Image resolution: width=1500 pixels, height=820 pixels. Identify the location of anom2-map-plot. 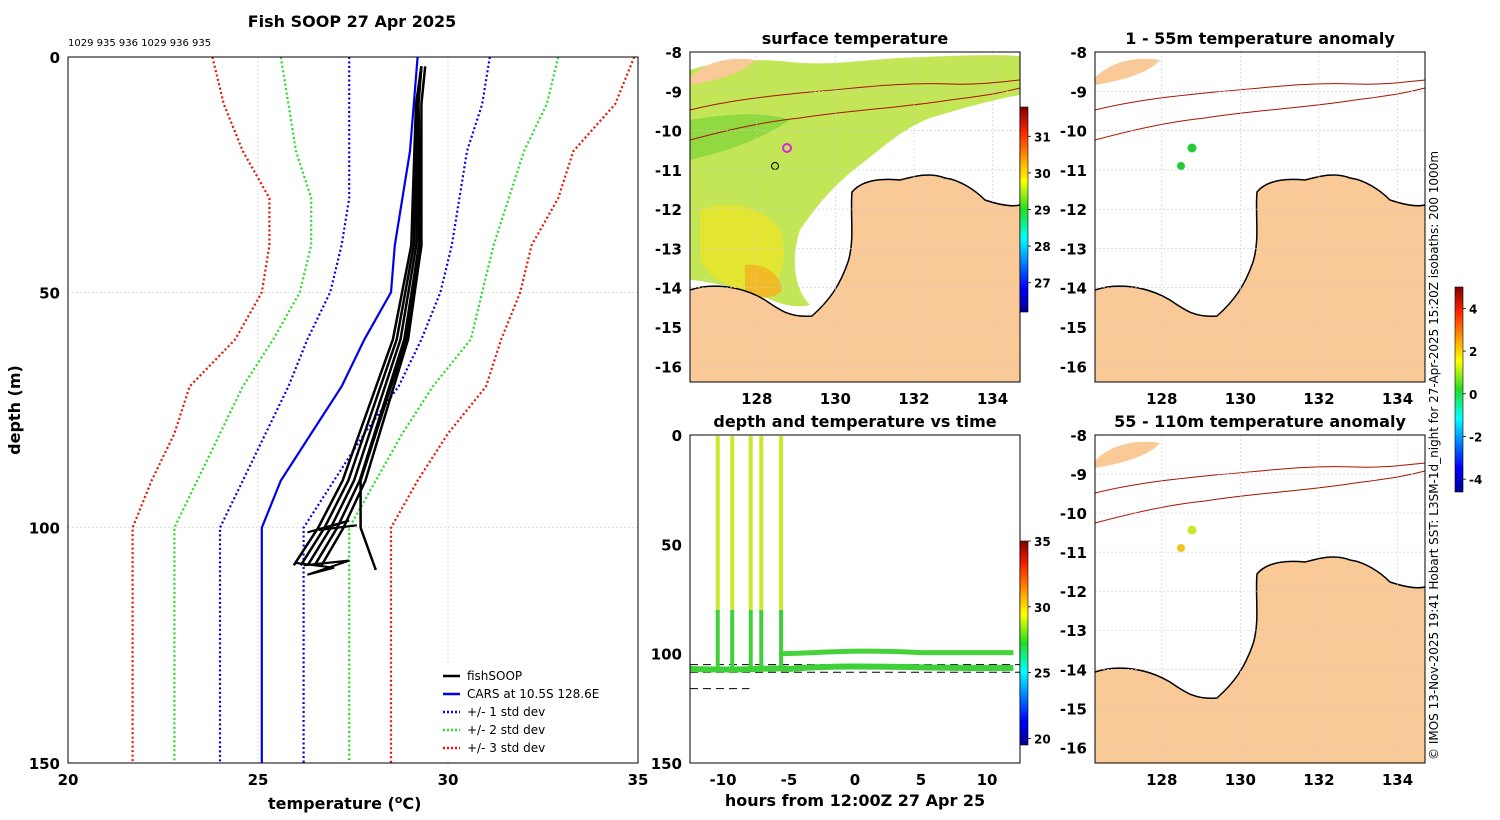
(1260, 599).